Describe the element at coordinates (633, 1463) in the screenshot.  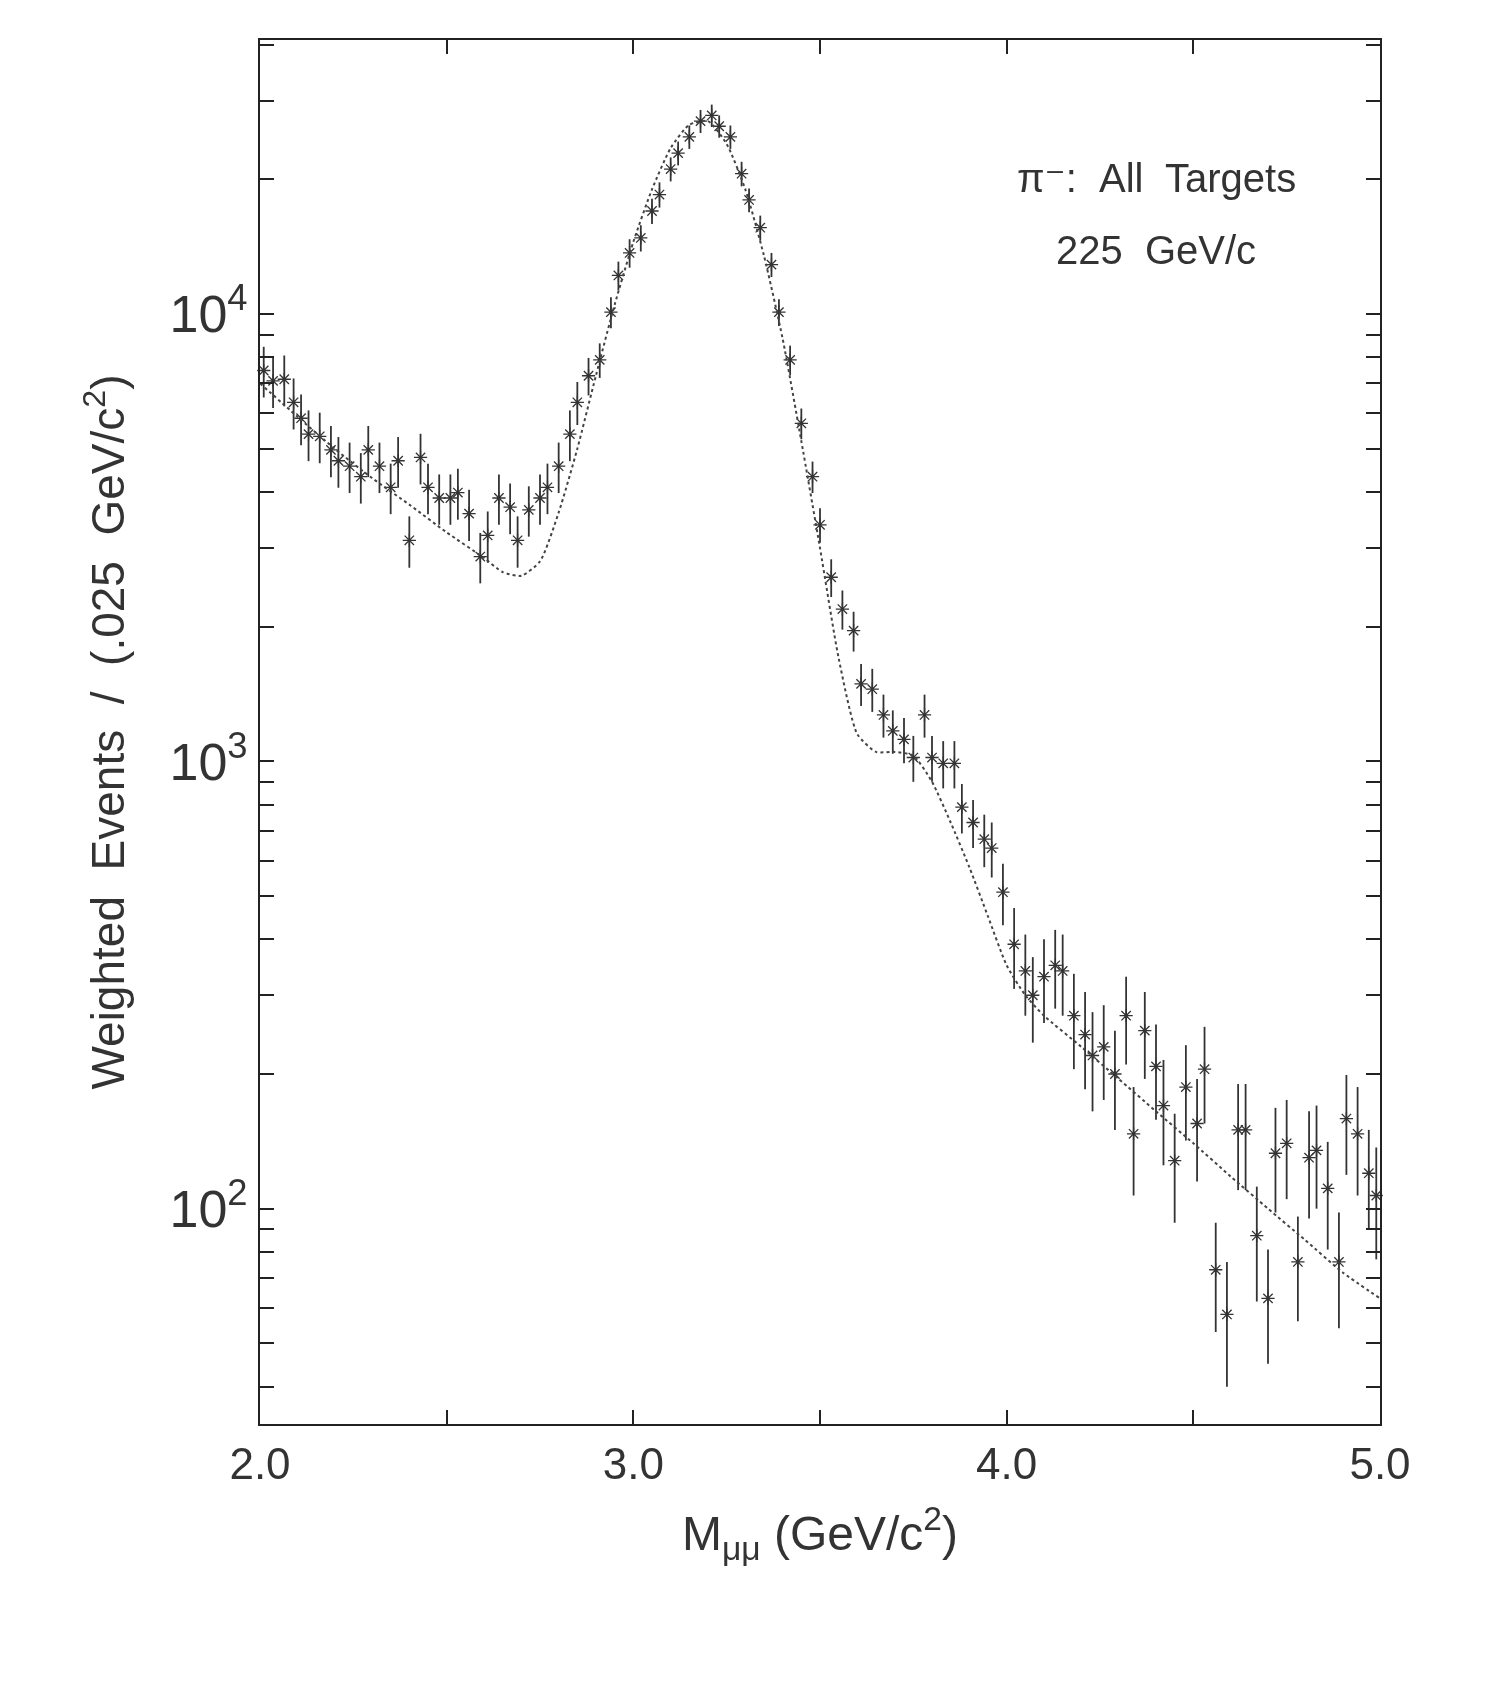
I see `x-tick-label: 3.0` at that location.